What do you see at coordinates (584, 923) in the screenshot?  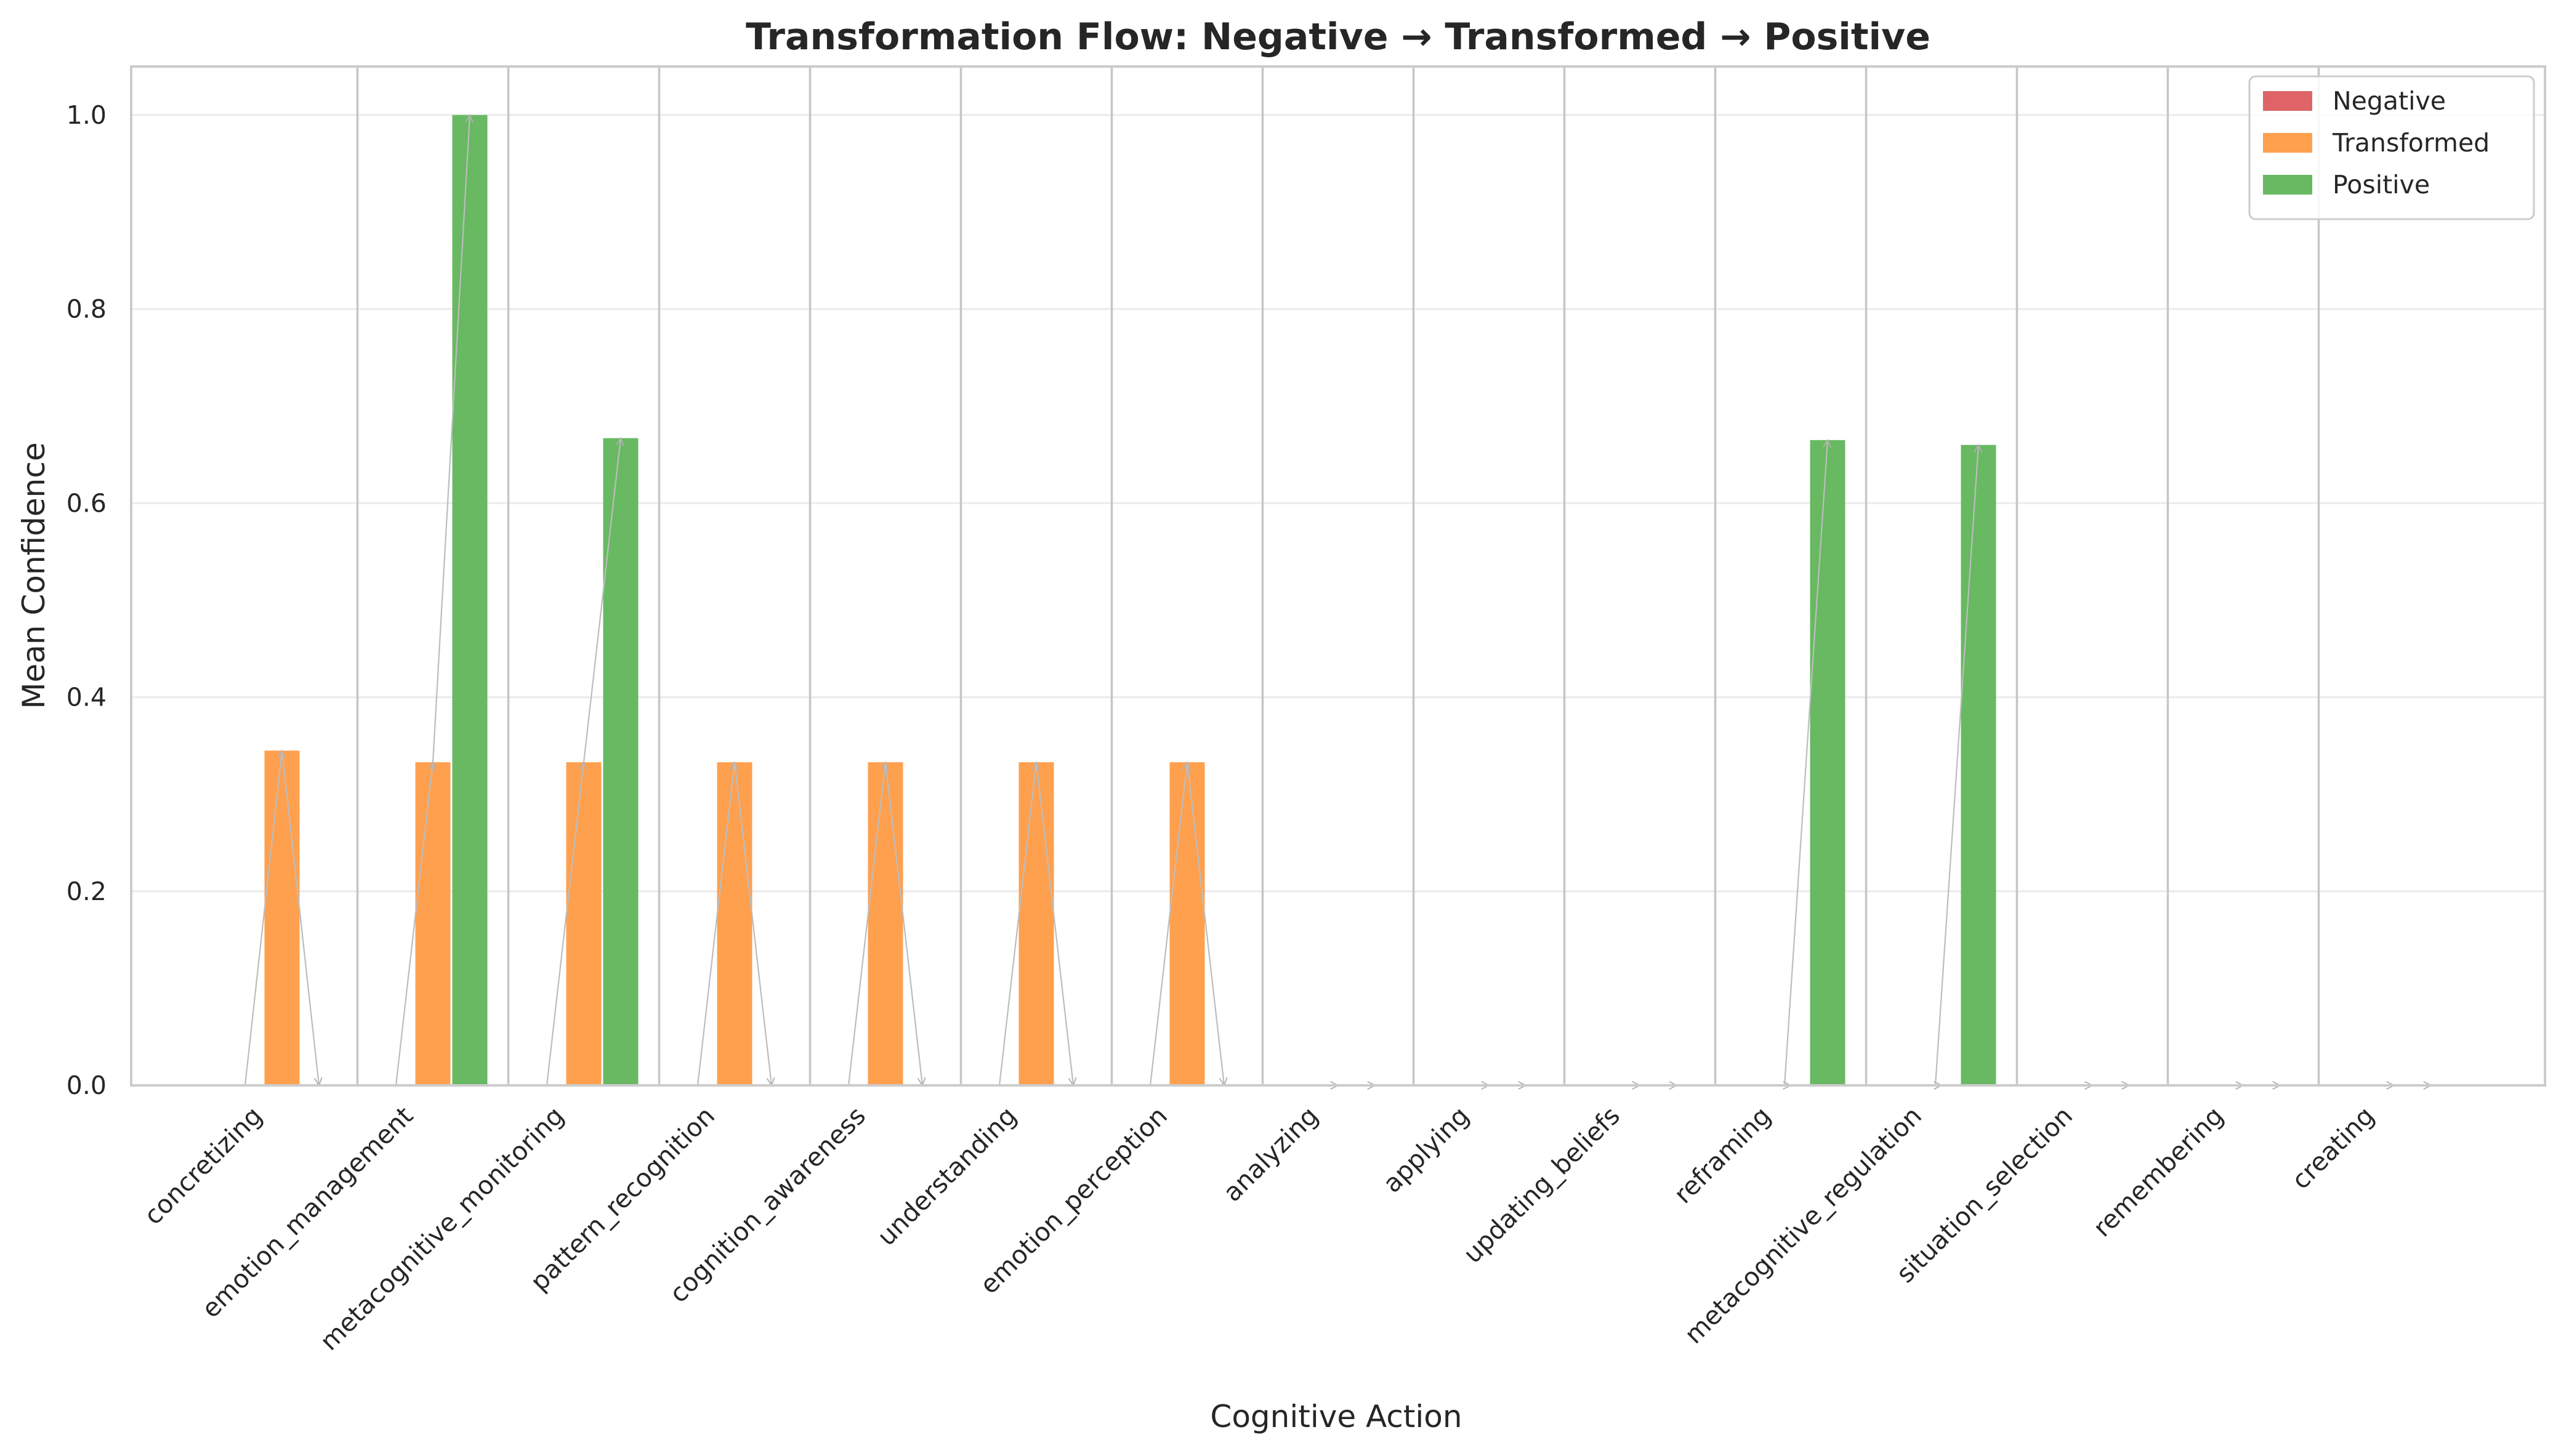 I see `bar-transformed-metacognitive-monitoring` at bounding box center [584, 923].